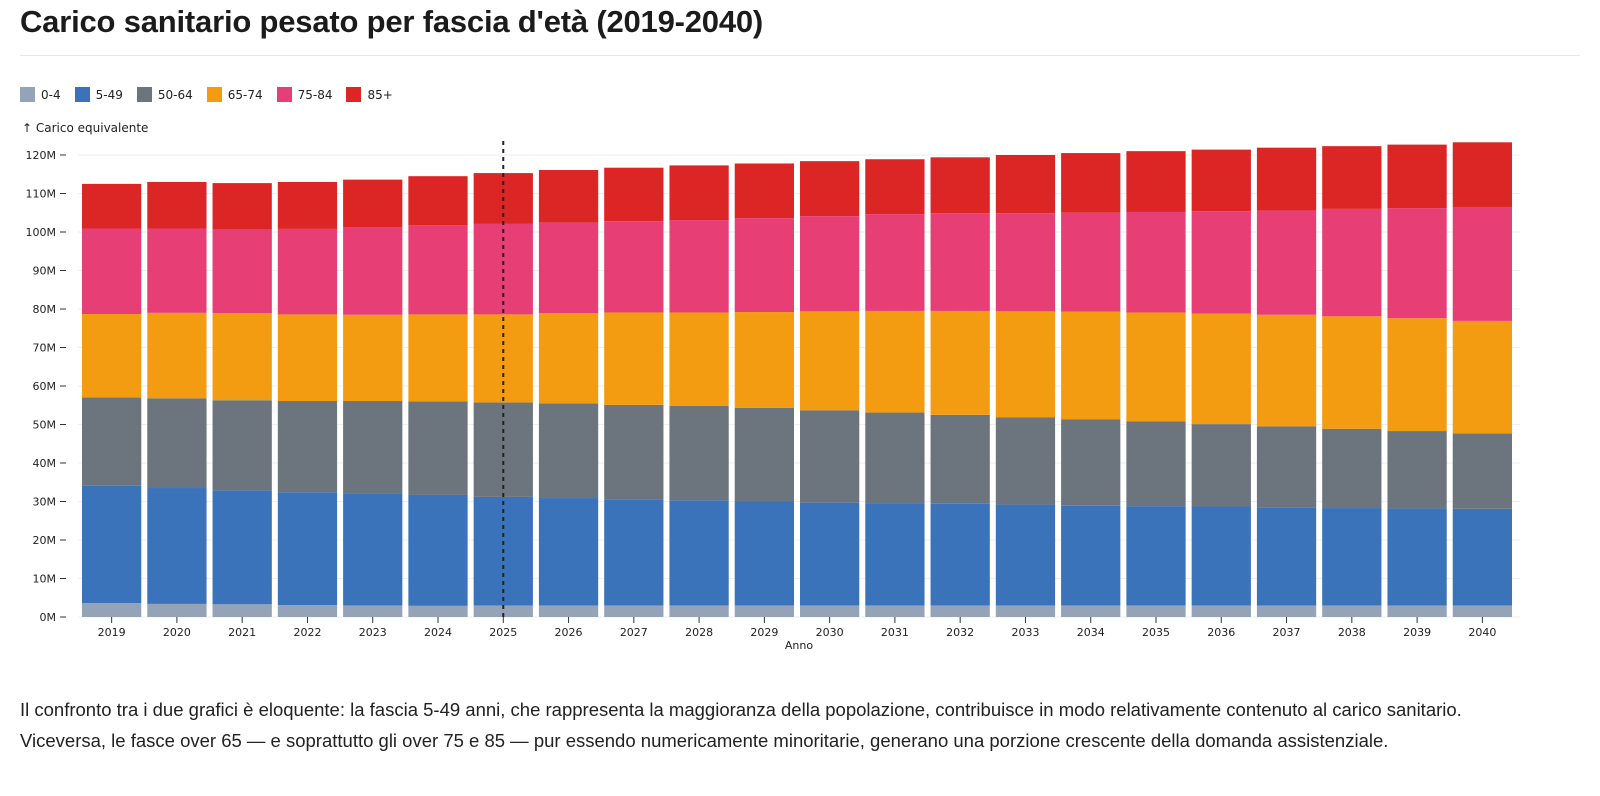  I want to click on bar-segment-85+-2031, so click(895, 187).